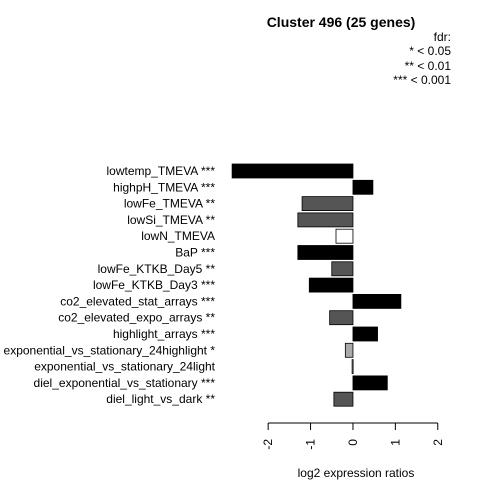 This screenshot has width=480, height=495. I want to click on x-tick-label: 0, so click(353, 442).